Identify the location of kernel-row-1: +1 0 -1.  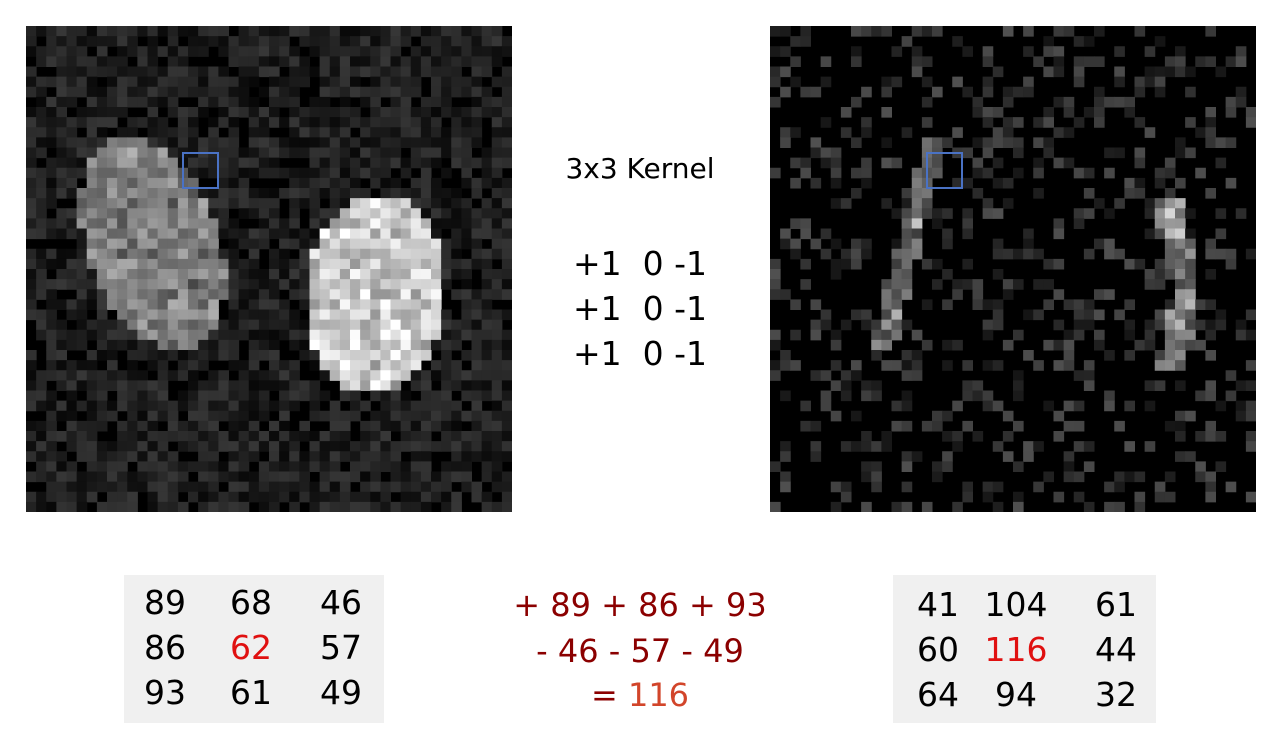
(639, 263).